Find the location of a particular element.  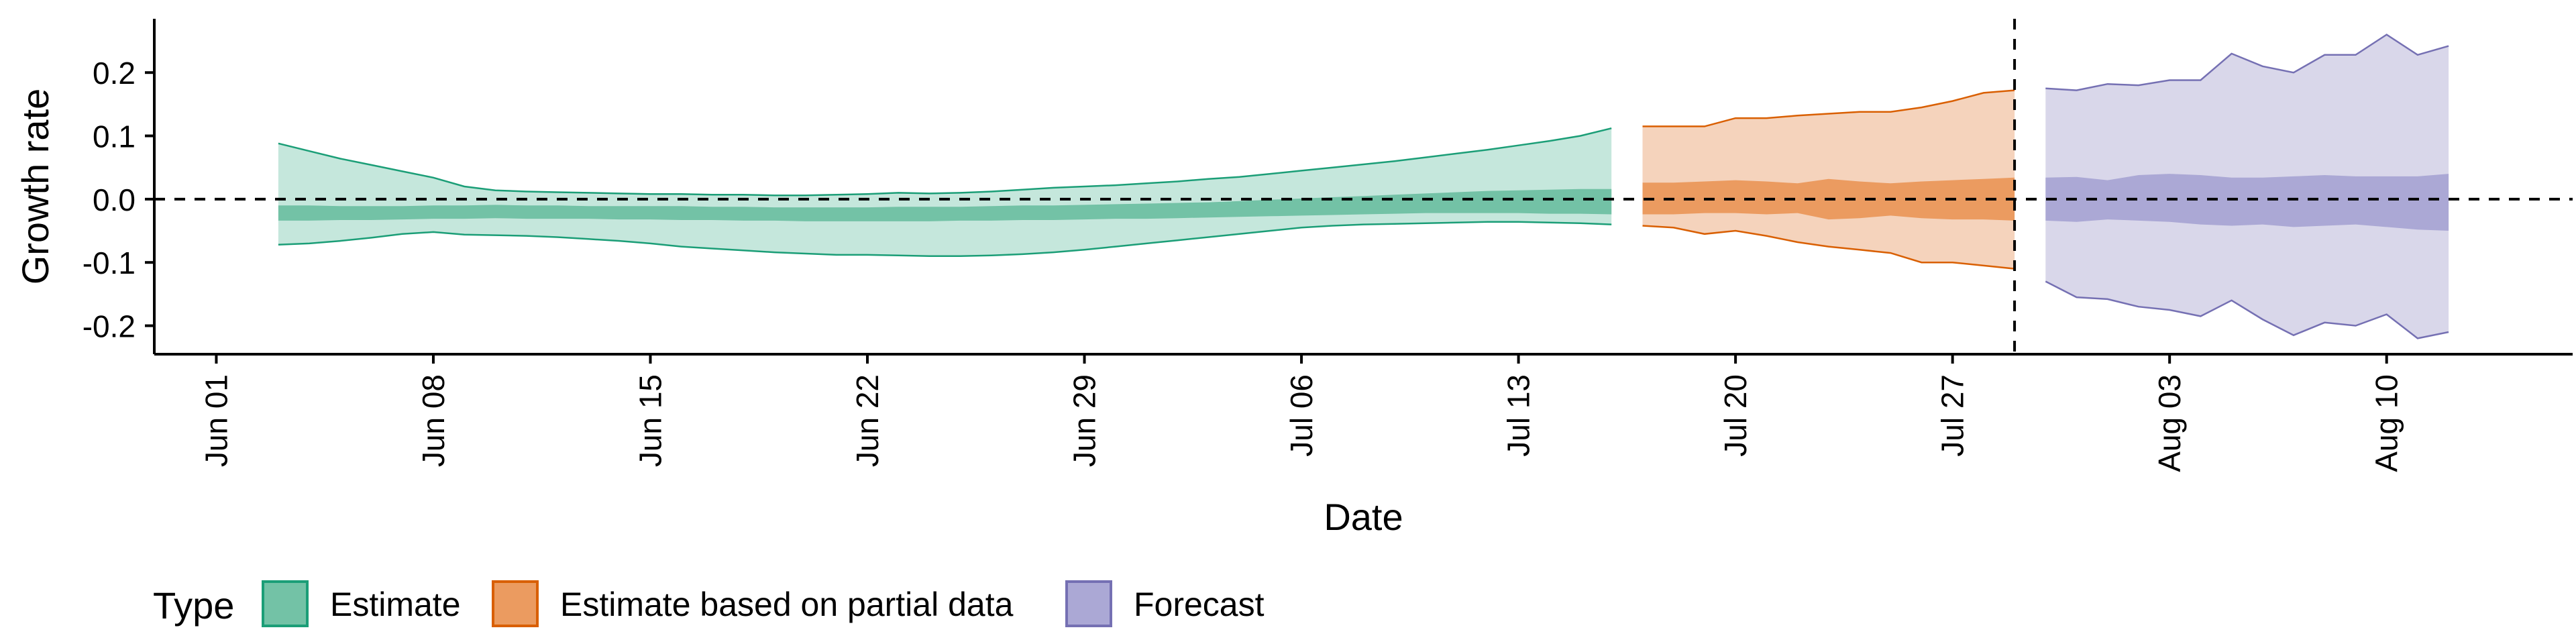

y-tick-label: 0.1 is located at coordinates (114, 136).